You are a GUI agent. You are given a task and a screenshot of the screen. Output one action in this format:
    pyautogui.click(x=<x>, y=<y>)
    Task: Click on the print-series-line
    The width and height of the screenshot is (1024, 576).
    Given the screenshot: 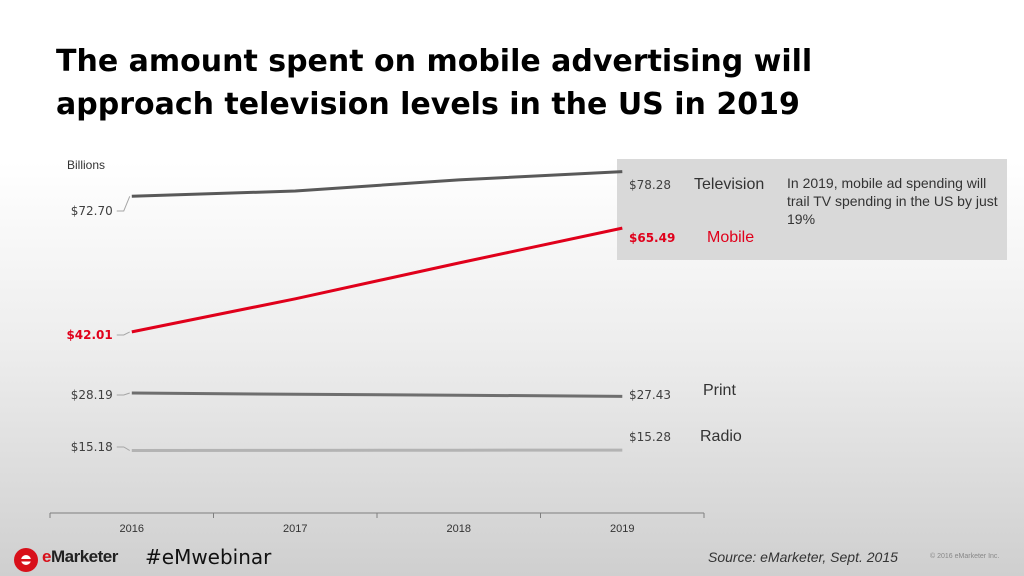 What is the action you would take?
    pyautogui.click(x=377, y=394)
    